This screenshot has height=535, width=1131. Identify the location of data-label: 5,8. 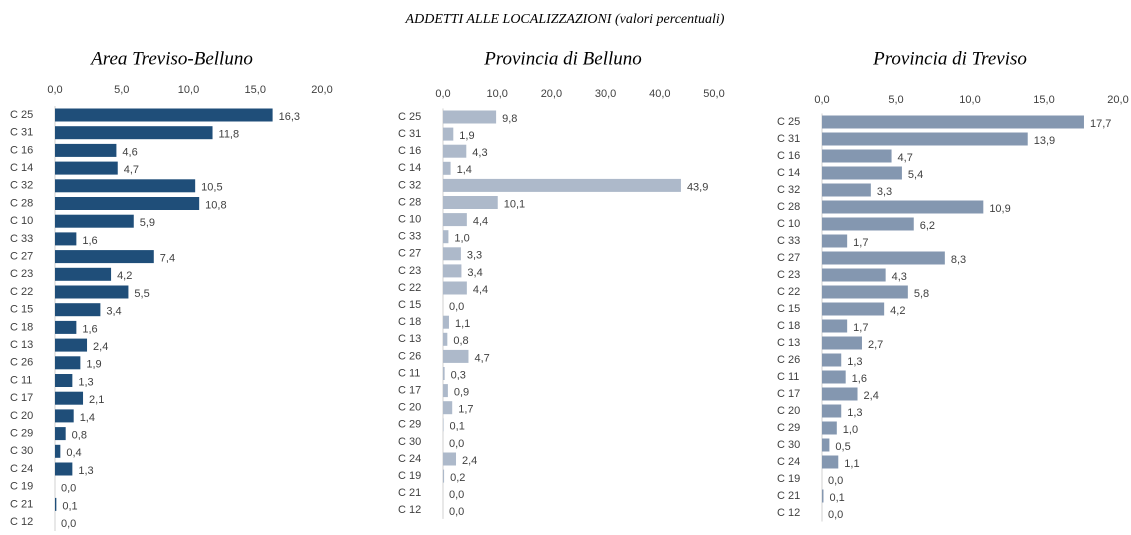
(921, 294).